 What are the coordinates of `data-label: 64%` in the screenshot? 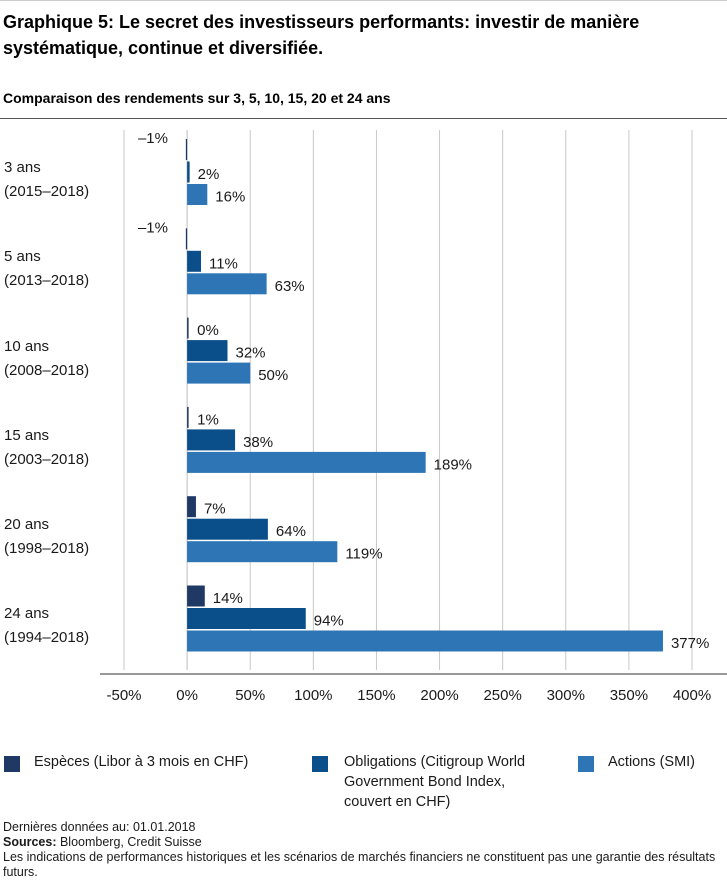 It's located at (291, 531).